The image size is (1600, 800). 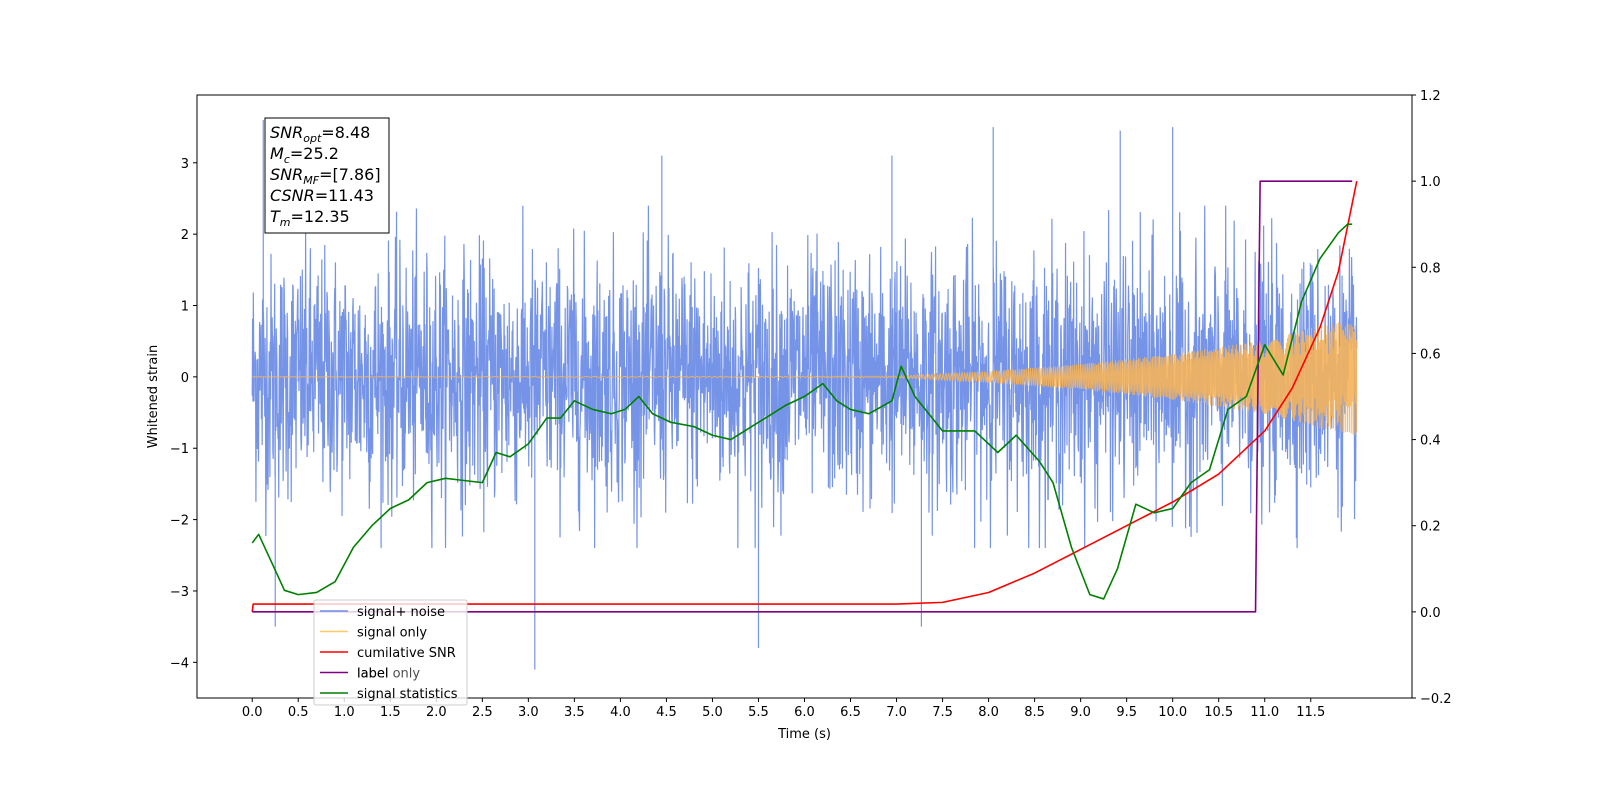 What do you see at coordinates (805, 378) in the screenshot?
I see `series-signal-only` at bounding box center [805, 378].